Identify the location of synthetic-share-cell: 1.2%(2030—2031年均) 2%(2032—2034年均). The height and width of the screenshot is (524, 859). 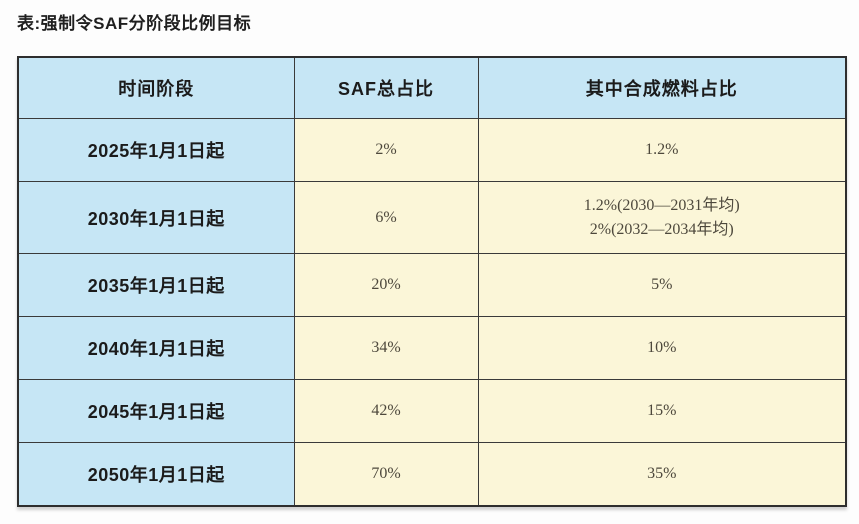
(662, 217).